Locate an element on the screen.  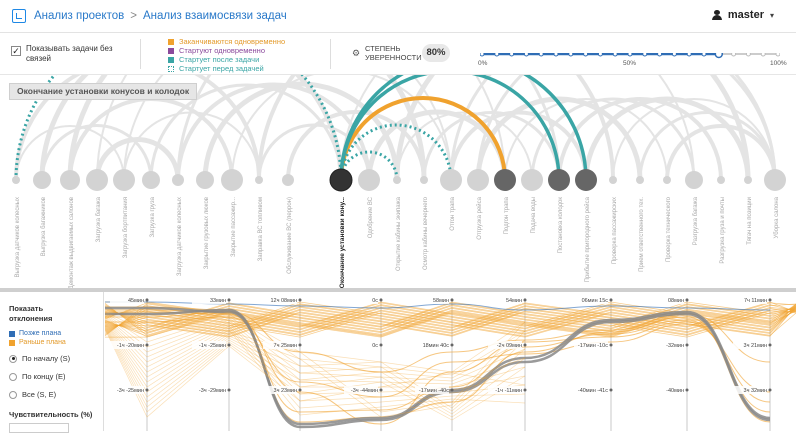
user-menu: master ▾ is located at coordinates (742, 15).